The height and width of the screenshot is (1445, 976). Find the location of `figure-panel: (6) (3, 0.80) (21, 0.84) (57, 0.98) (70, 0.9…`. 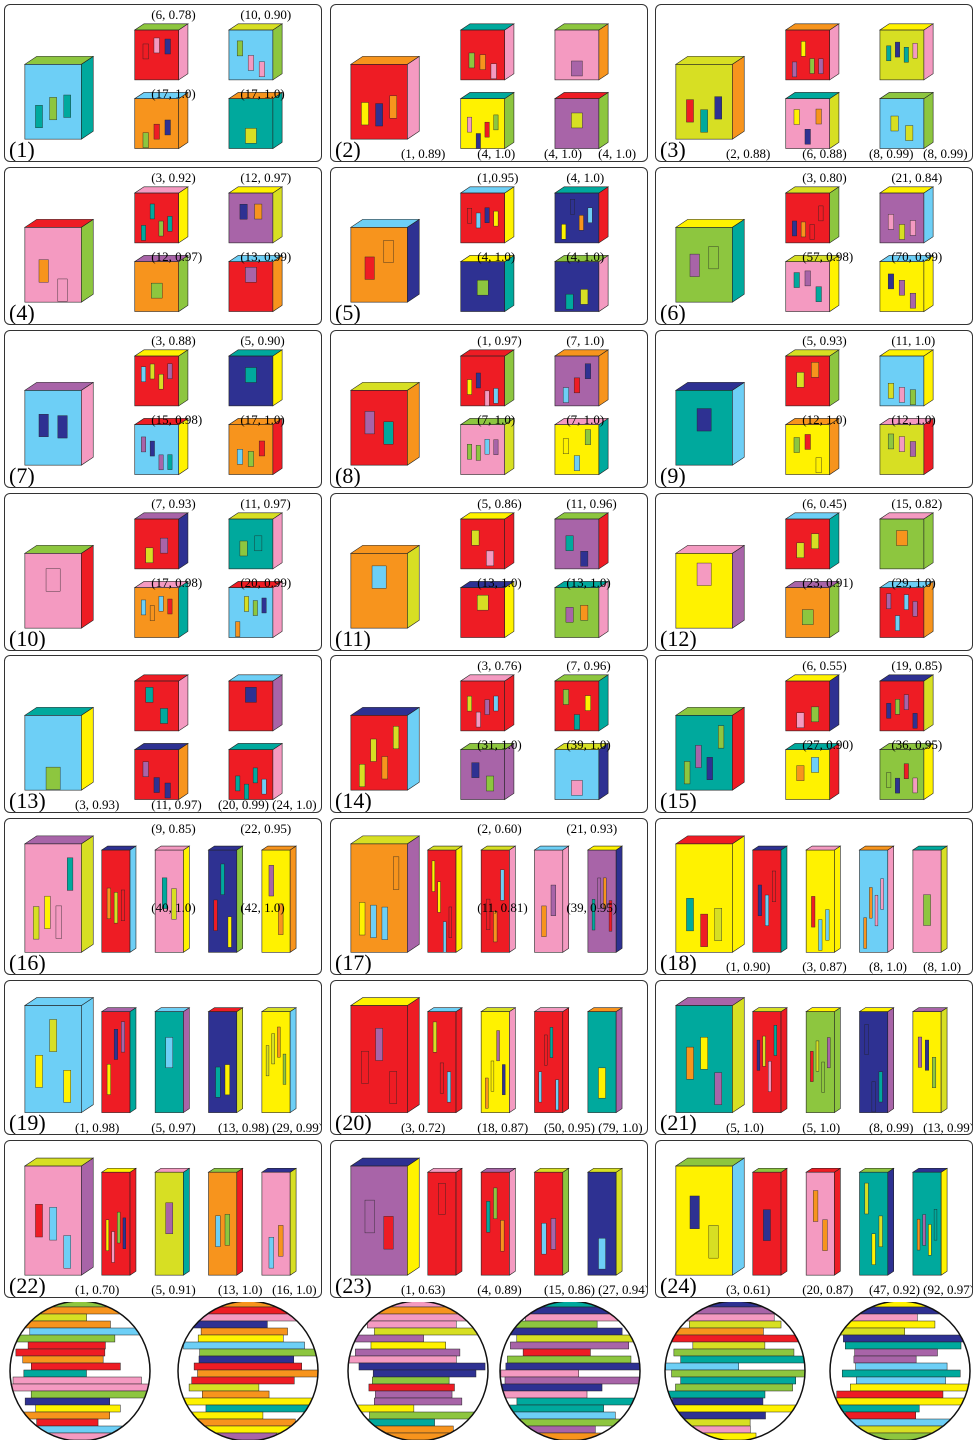

figure-panel: (6) (3, 0.80) (21, 0.84) (57, 0.98) (70, 0.9… is located at coordinates (814, 246).